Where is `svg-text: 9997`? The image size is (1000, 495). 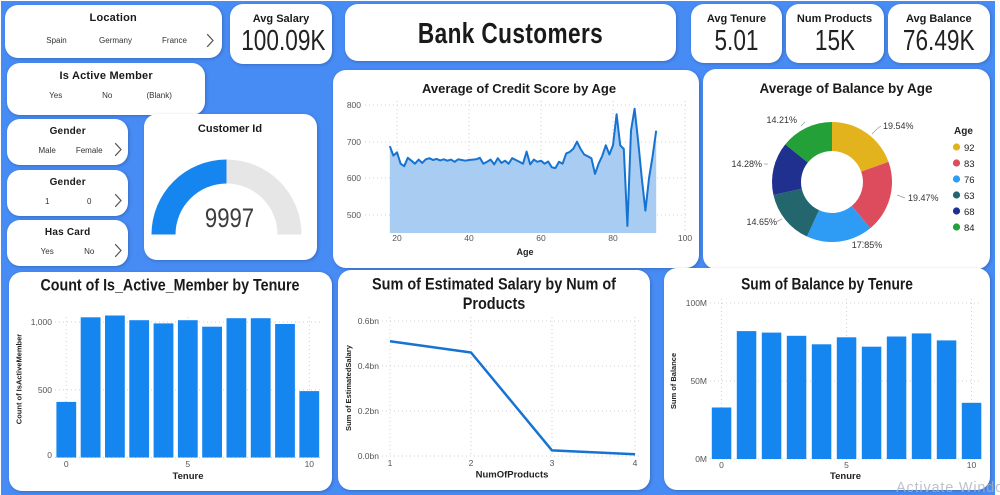 svg-text: 9997 is located at coordinates (228, 219).